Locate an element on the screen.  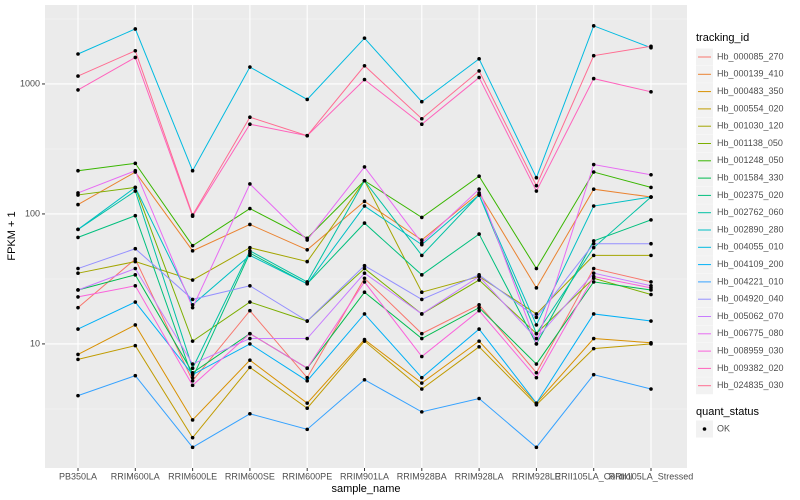
legend-label: Hb_004055_010 is located at coordinates (750, 247).